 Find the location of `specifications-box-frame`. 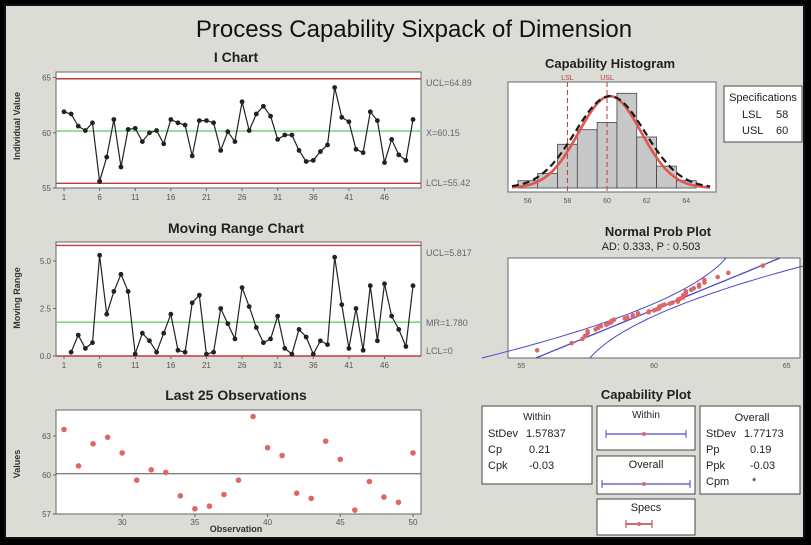

specifications-box-frame is located at coordinates (763, 114).